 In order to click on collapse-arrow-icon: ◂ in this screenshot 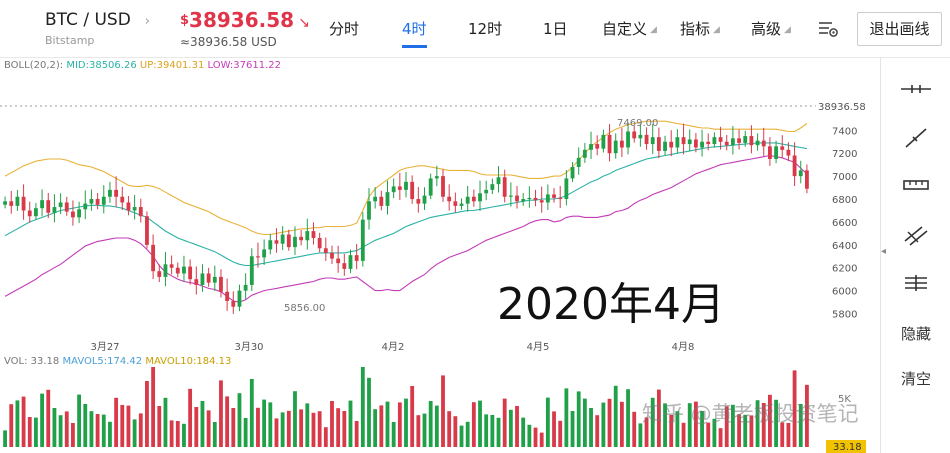, I will do `click(884, 251)`.